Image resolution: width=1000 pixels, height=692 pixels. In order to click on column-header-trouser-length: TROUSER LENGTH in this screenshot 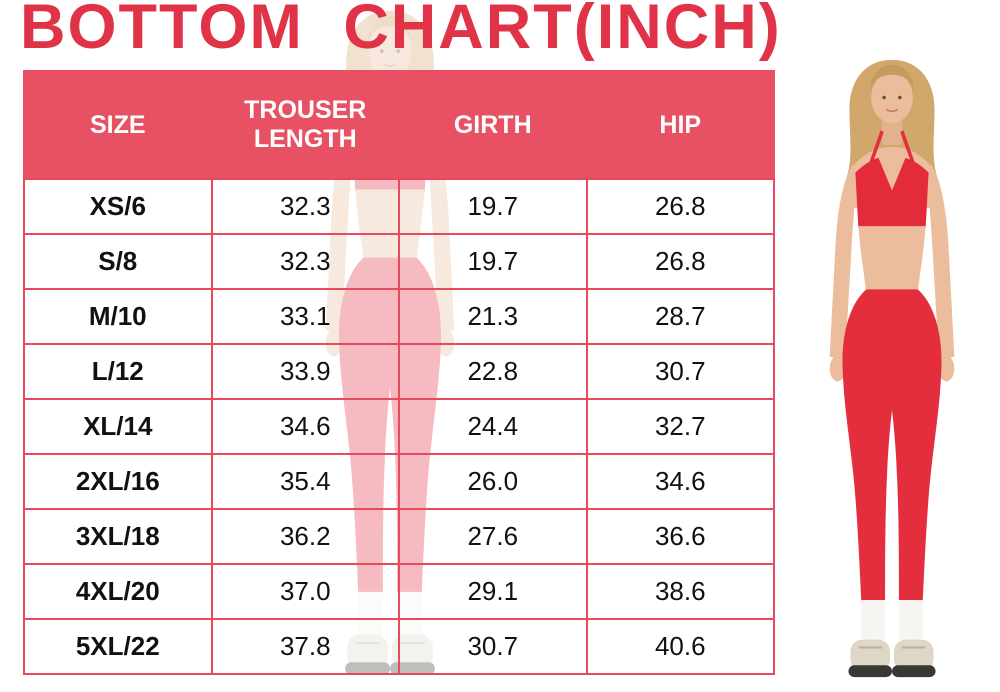, I will do `click(305, 125)`.